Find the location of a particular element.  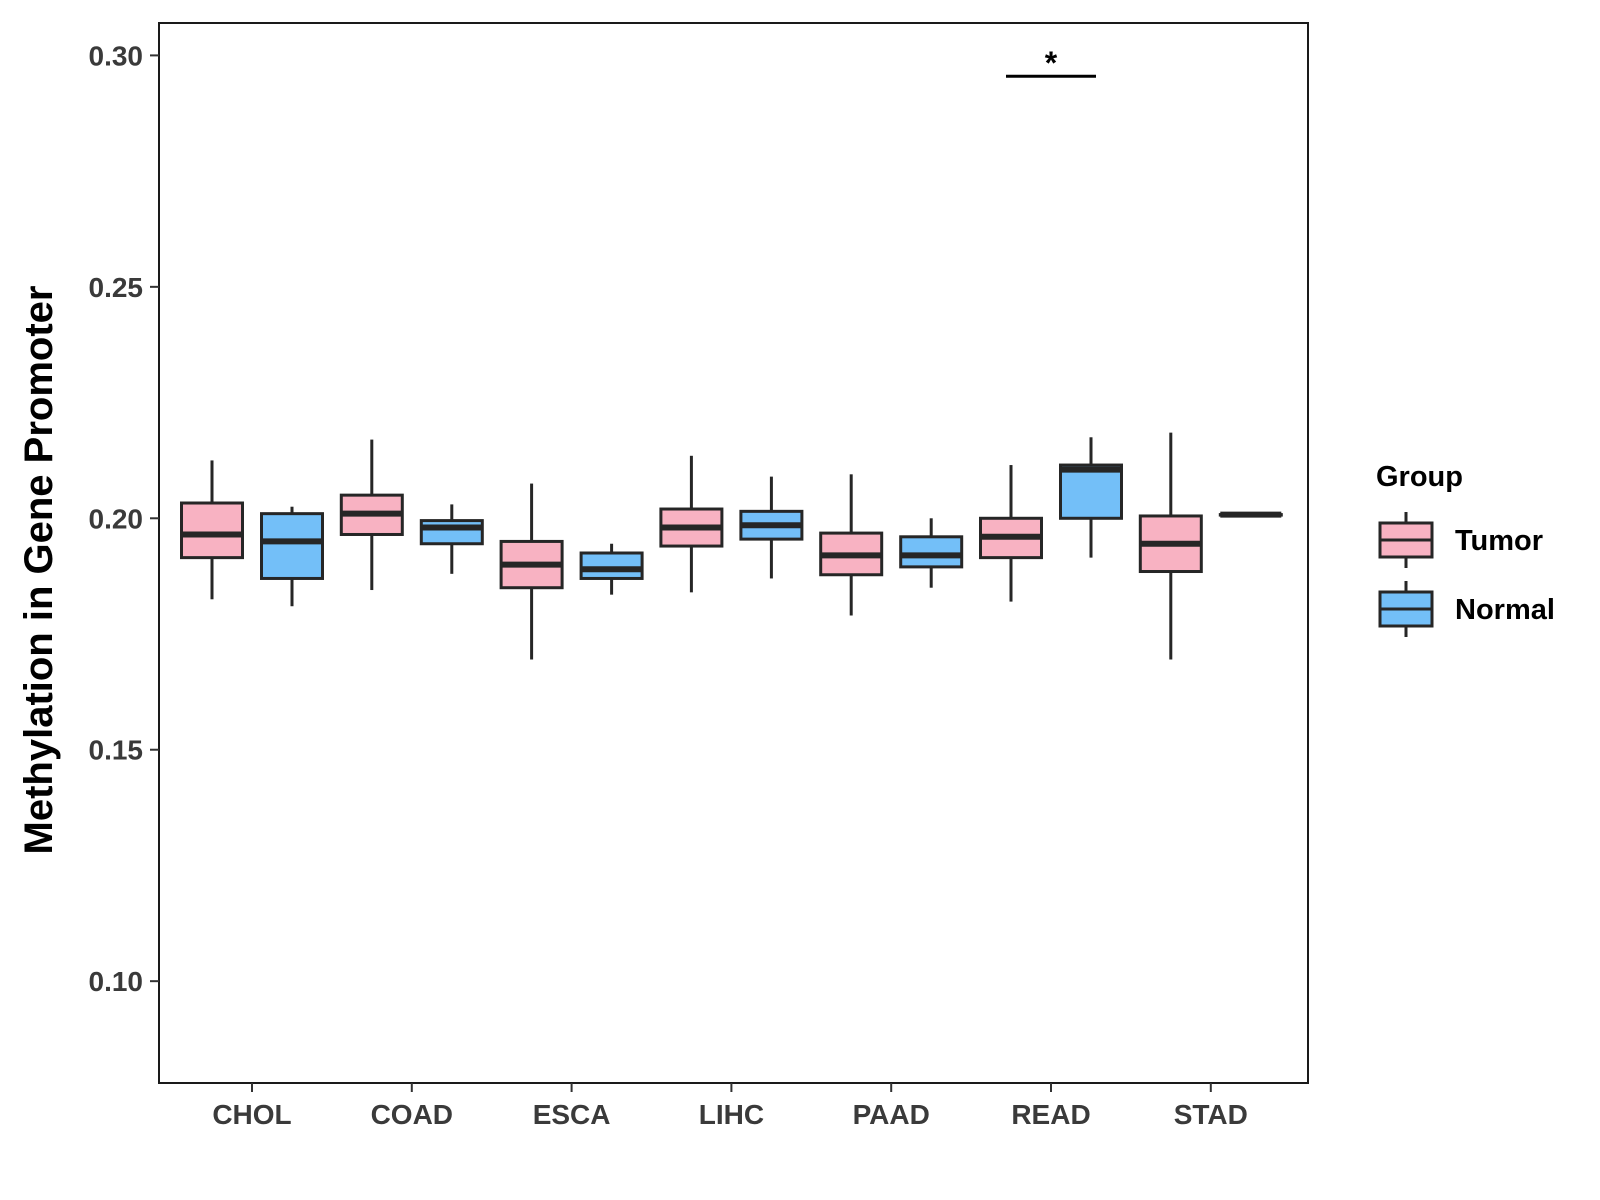

box-normal-coad is located at coordinates (451, 539).